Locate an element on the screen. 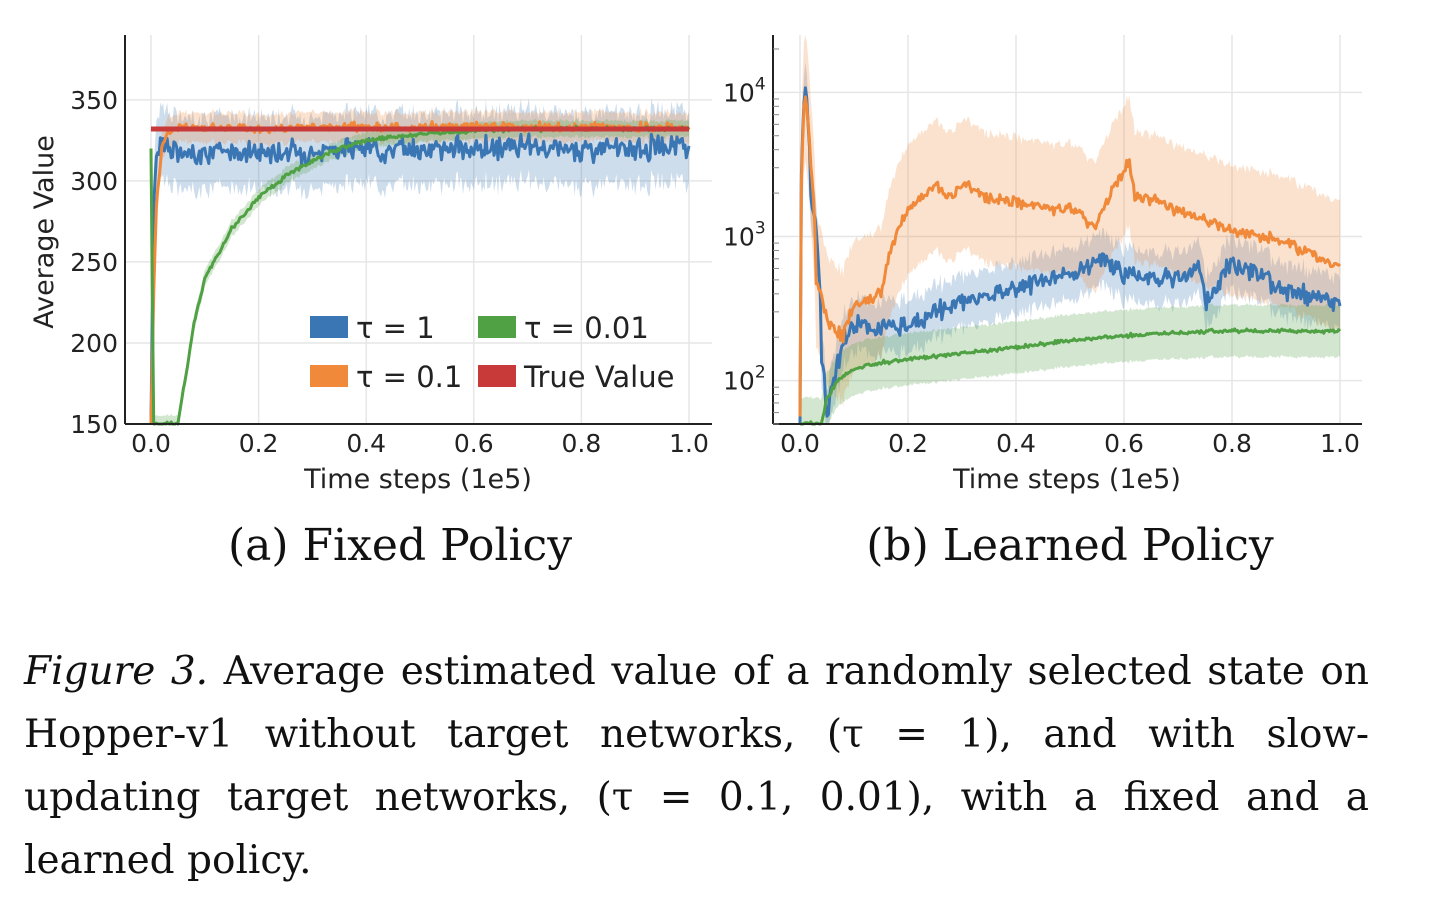 The height and width of the screenshot is (920, 1432). subcaption-b: (b) Learned Policy is located at coordinates (1070, 545).